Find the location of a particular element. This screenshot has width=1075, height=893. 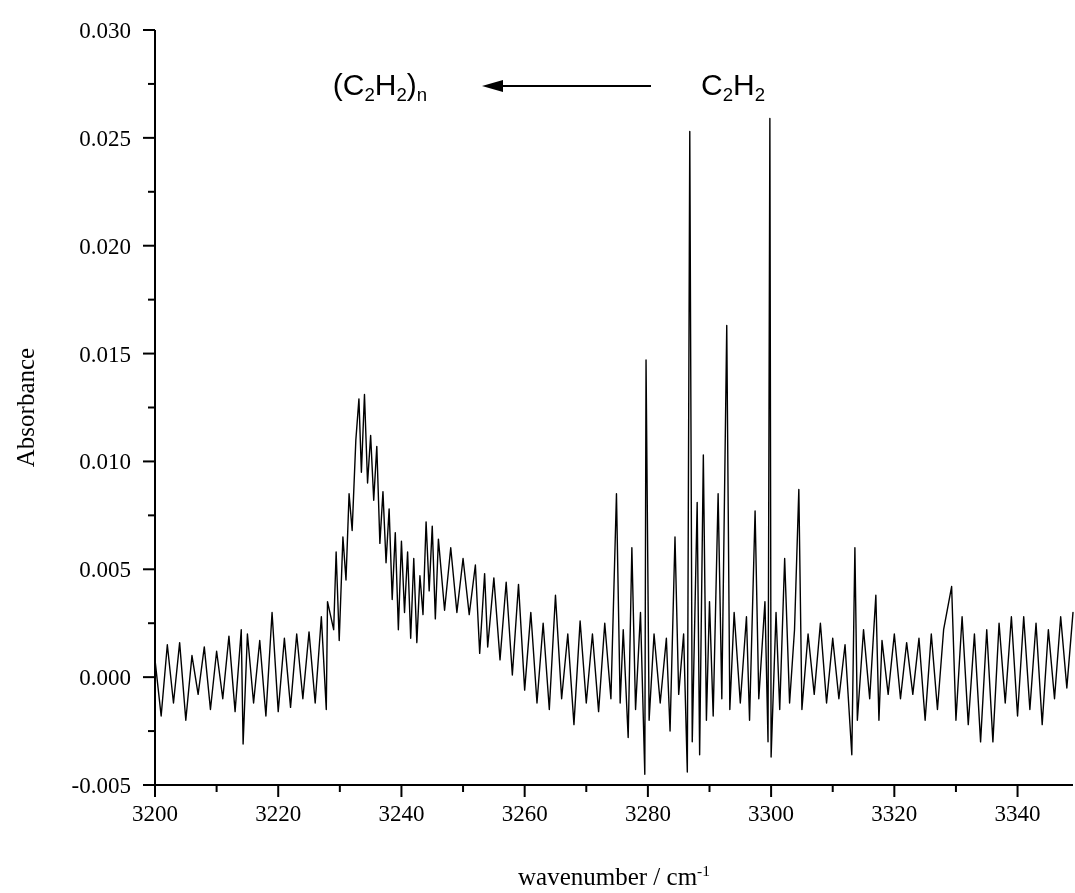

x-tick-label: 3280 is located at coordinates (647, 813).